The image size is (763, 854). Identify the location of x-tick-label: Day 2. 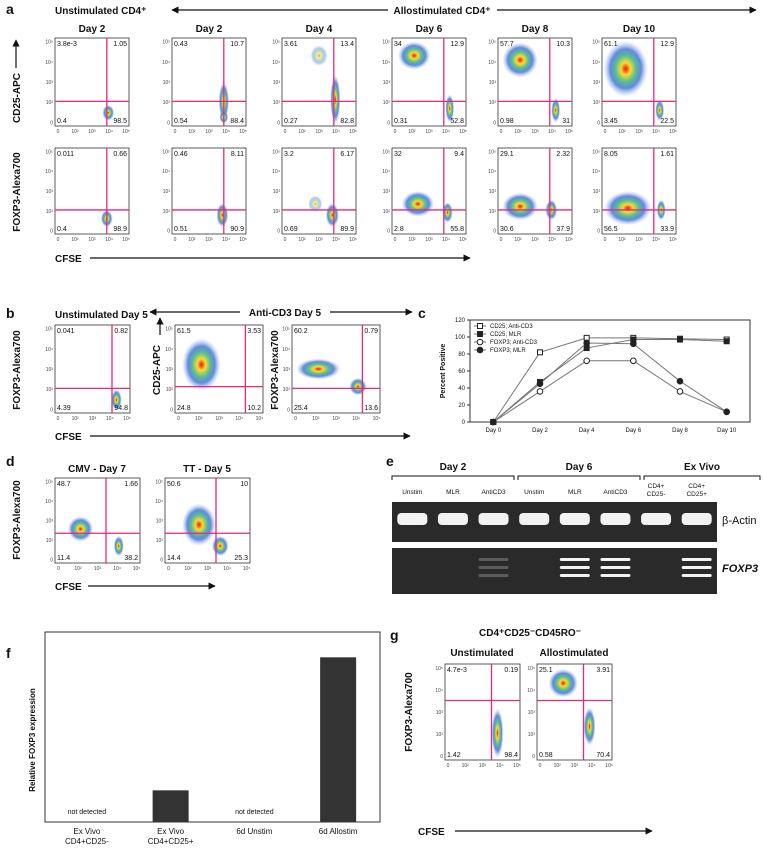
(540, 431).